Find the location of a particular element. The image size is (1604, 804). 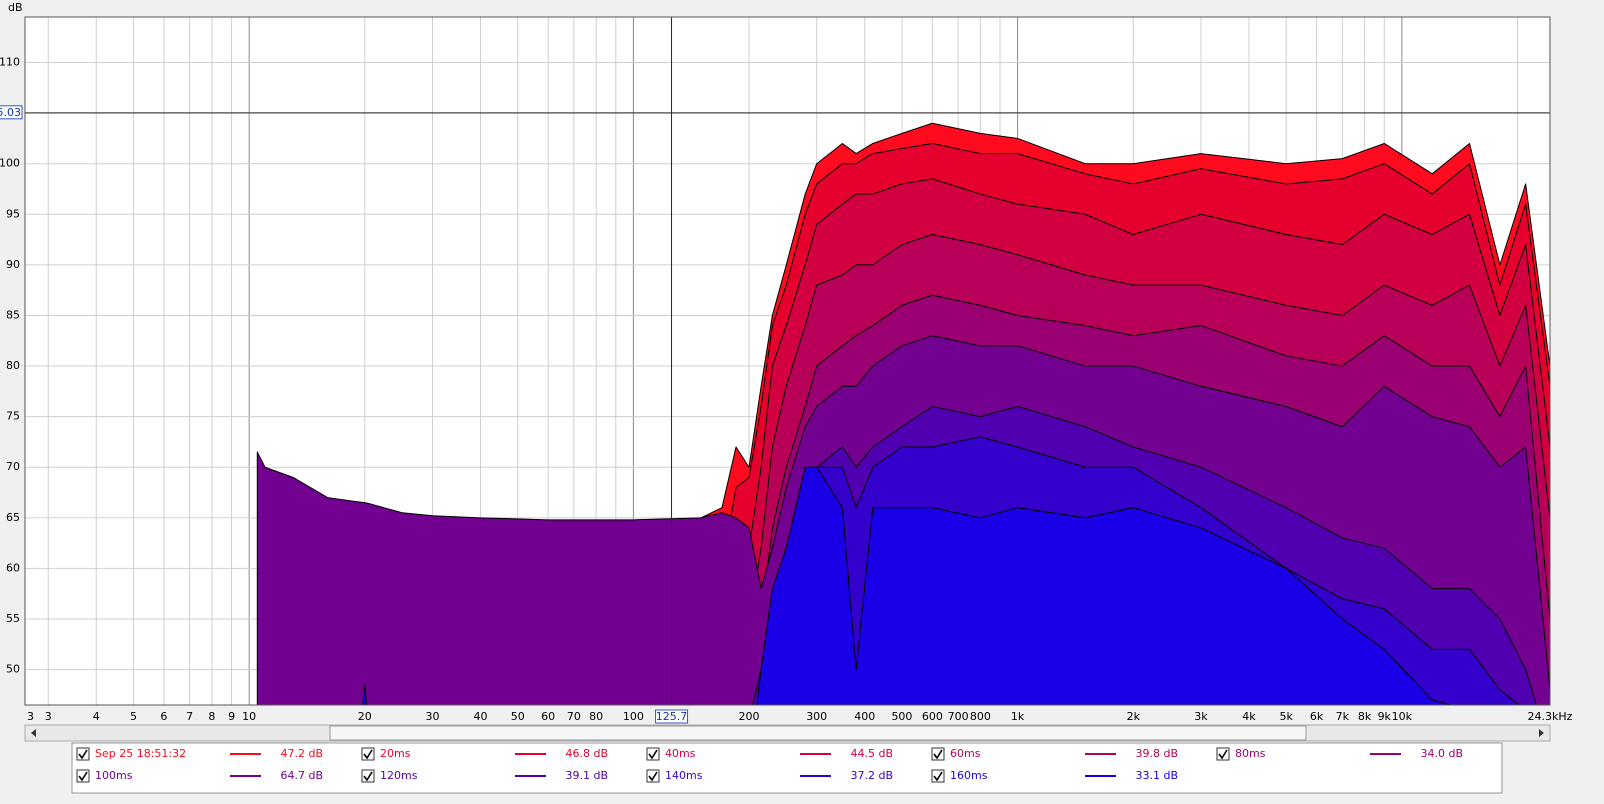

legend-readout: 39.8 dB is located at coordinates (1156, 753).